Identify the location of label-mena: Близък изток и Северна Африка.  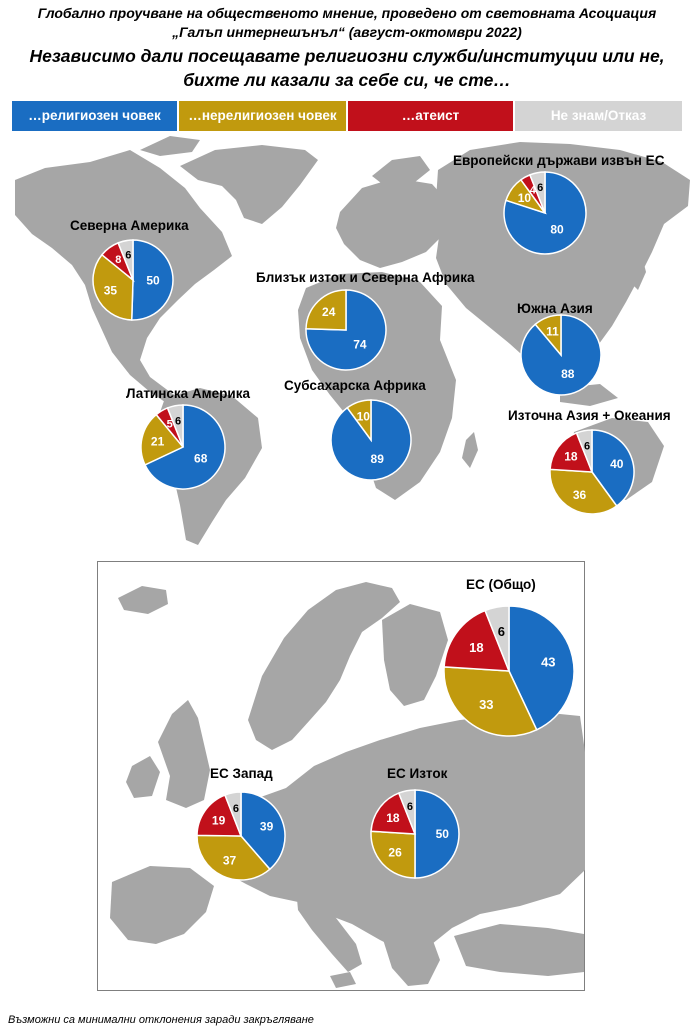
(365, 277).